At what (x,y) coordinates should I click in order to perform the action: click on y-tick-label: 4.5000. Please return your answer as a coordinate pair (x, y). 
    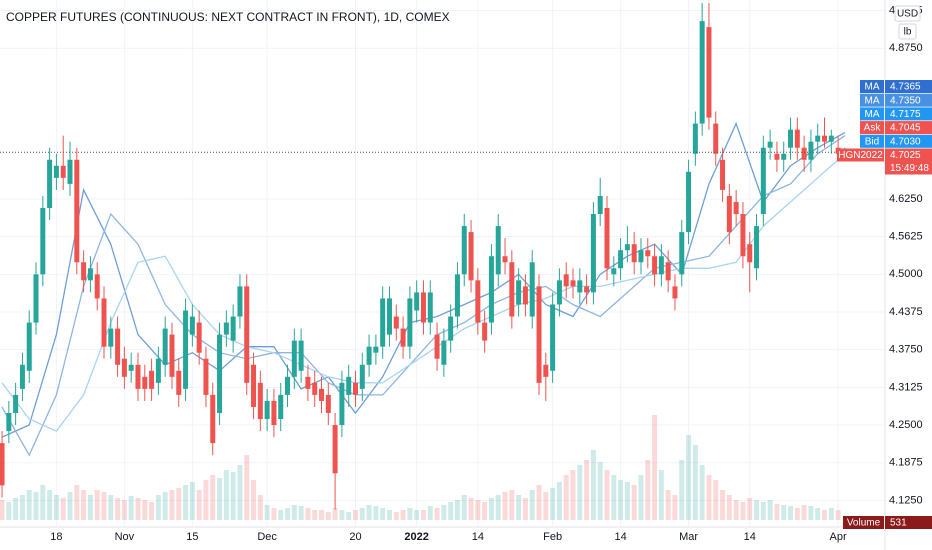
    Looking at the image, I should click on (906, 274).